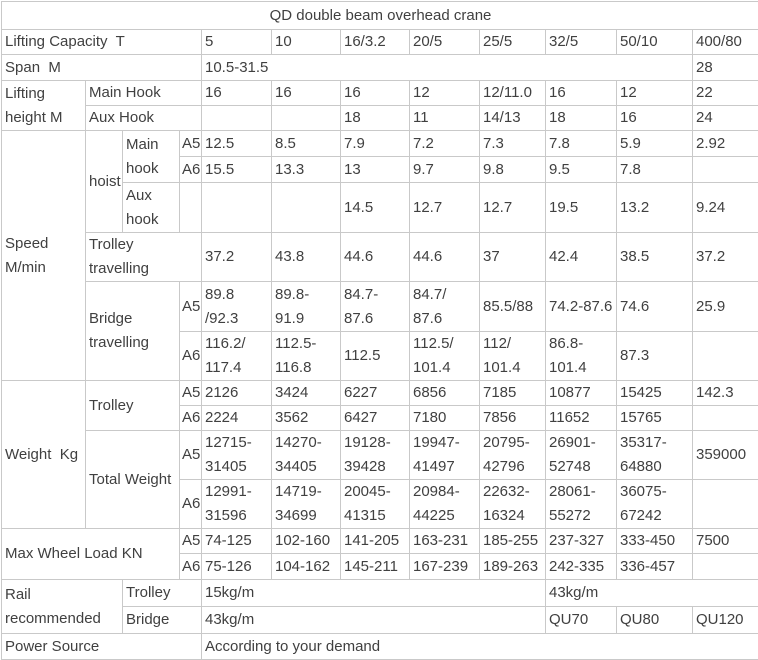 This screenshot has width=758, height=660. I want to click on cell: 25.9, so click(725, 307).